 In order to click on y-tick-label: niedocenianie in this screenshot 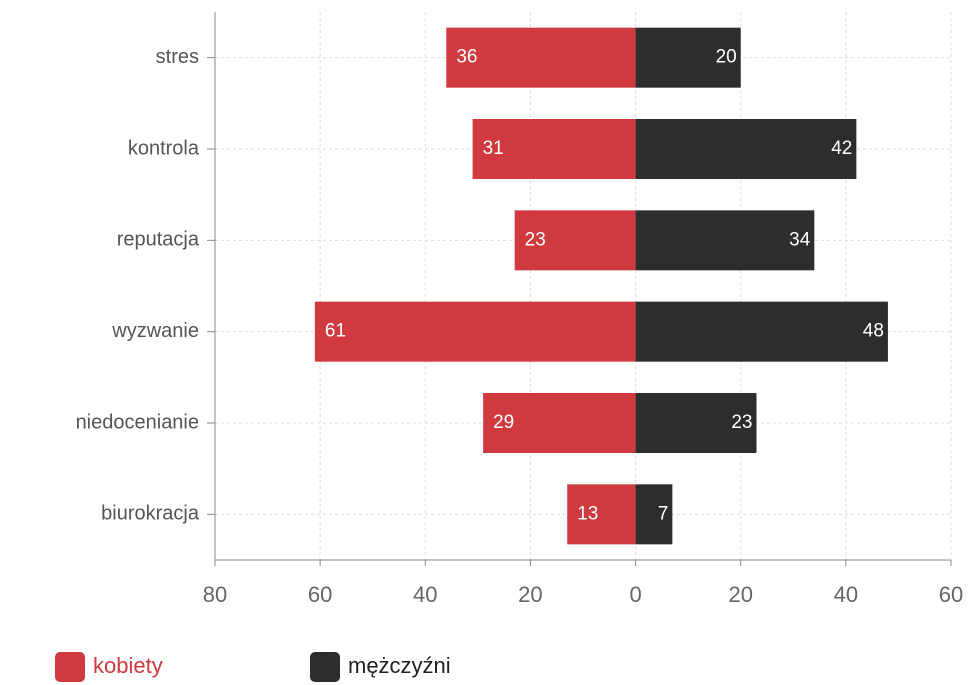, I will do `click(137, 422)`.